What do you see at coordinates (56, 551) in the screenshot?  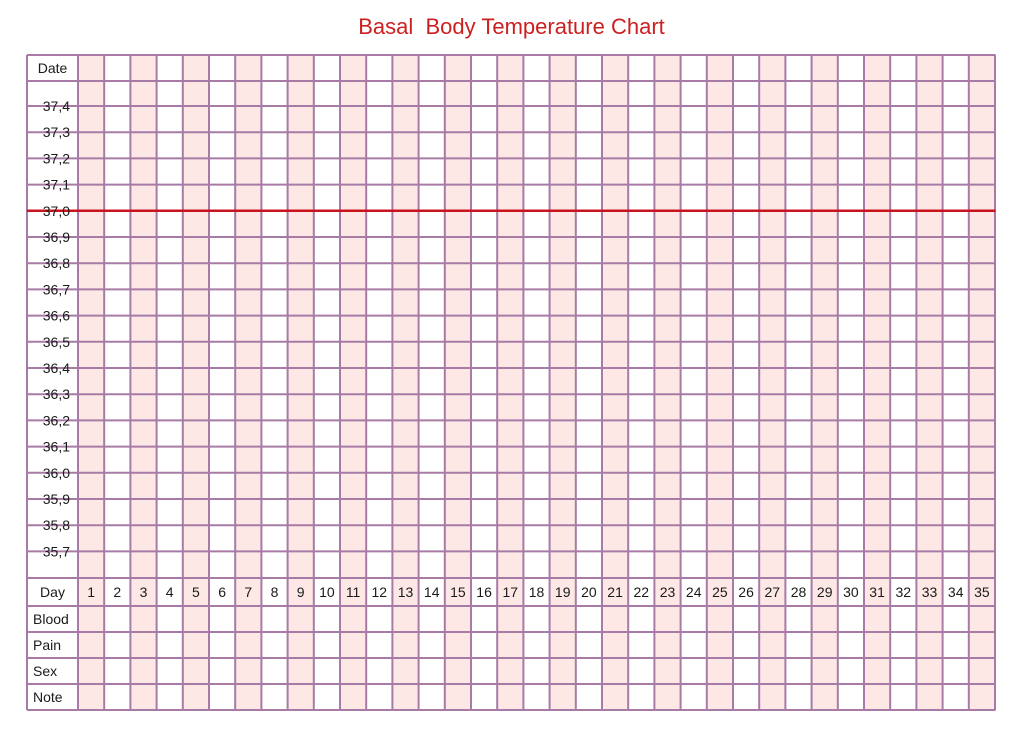 I see `temperature-tick-label: 35,7` at bounding box center [56, 551].